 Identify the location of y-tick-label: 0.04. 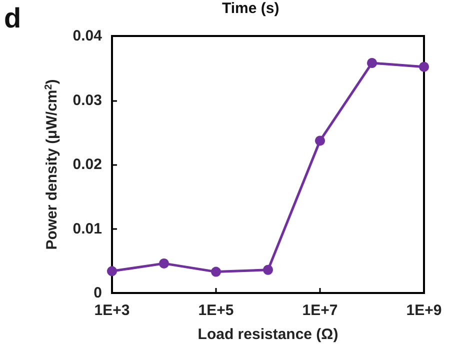
(87, 36).